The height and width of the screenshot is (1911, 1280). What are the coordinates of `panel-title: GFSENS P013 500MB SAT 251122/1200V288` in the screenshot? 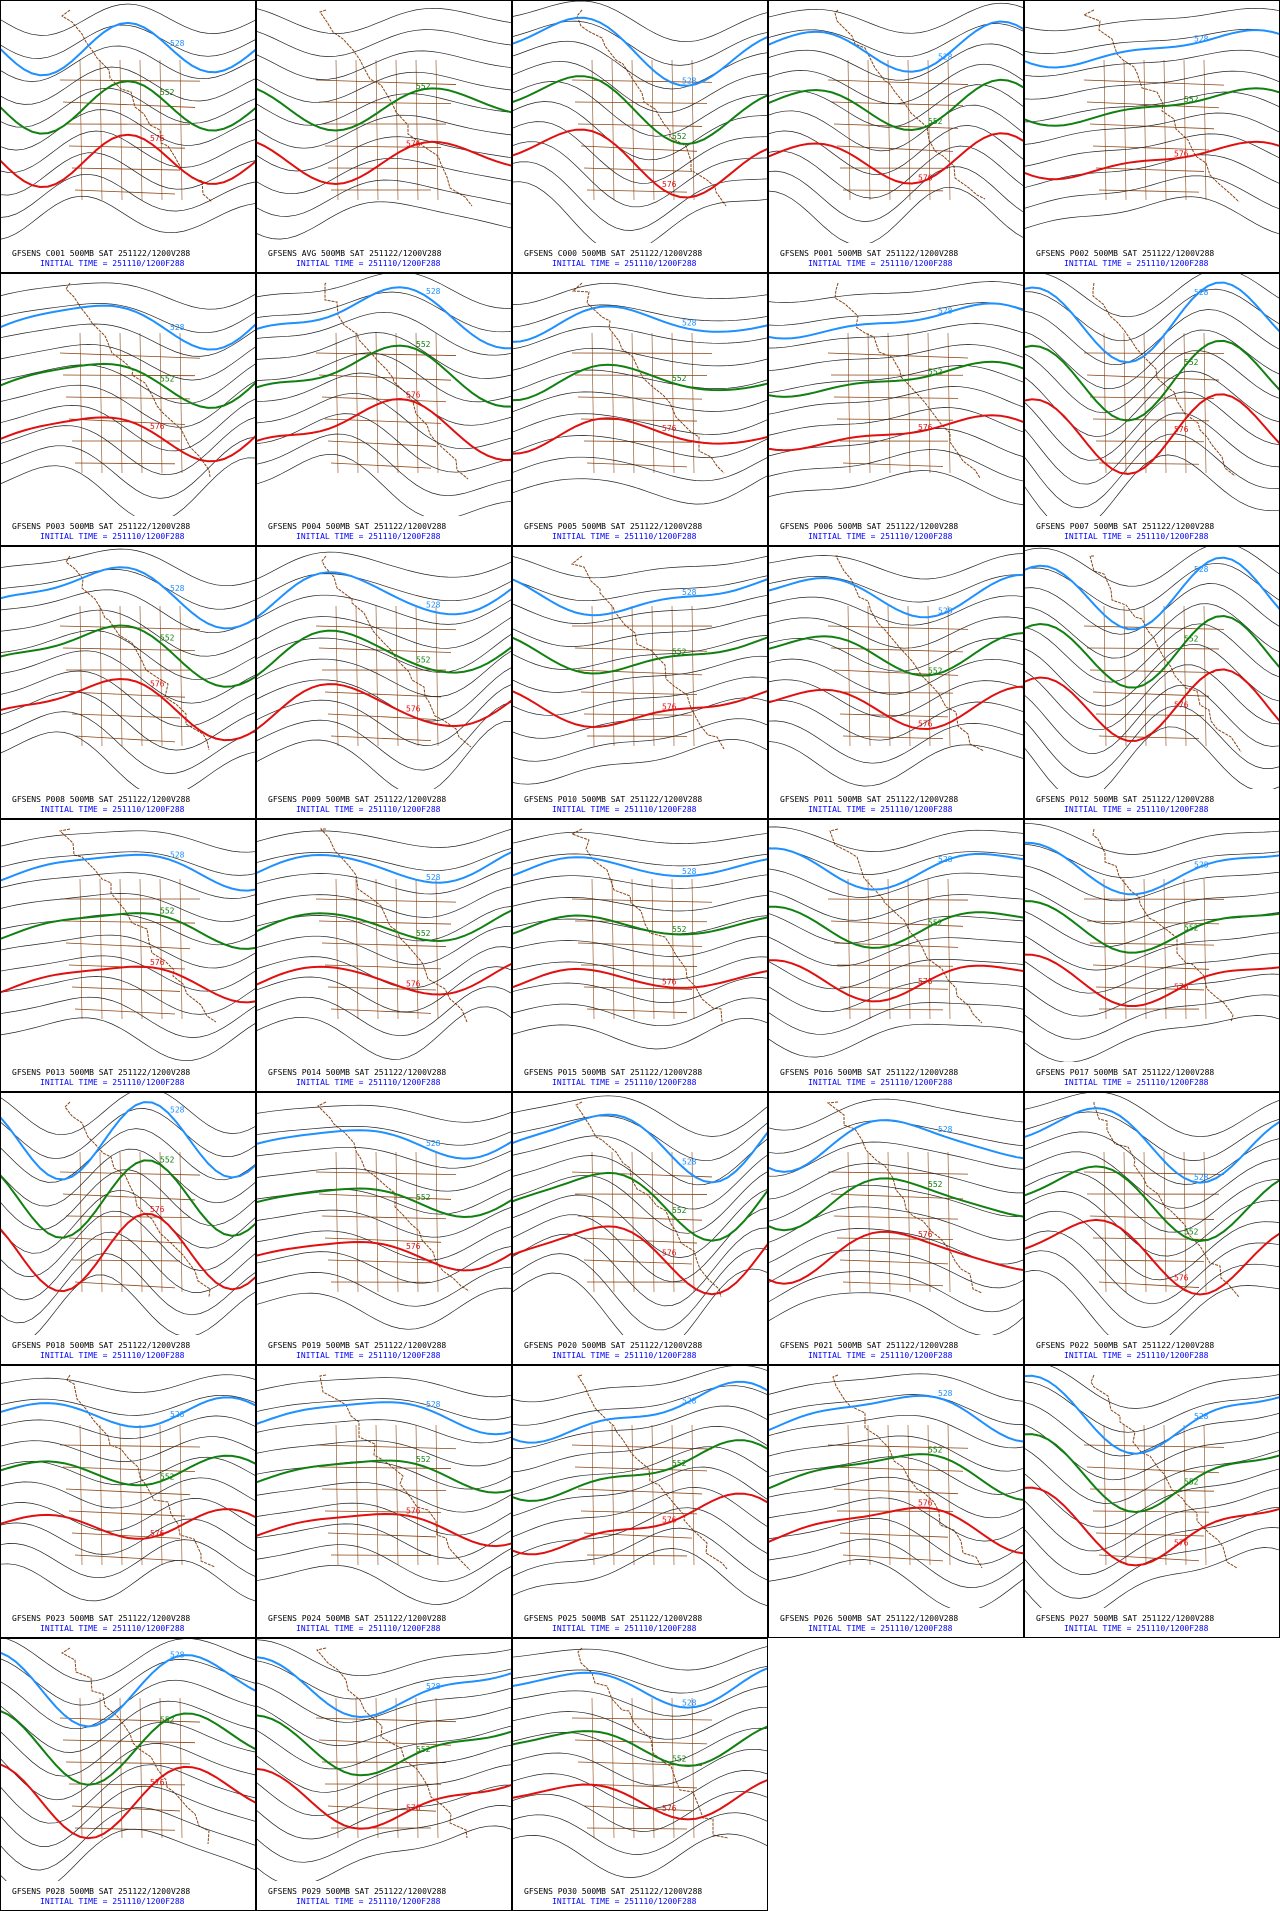 It's located at (101, 1072).